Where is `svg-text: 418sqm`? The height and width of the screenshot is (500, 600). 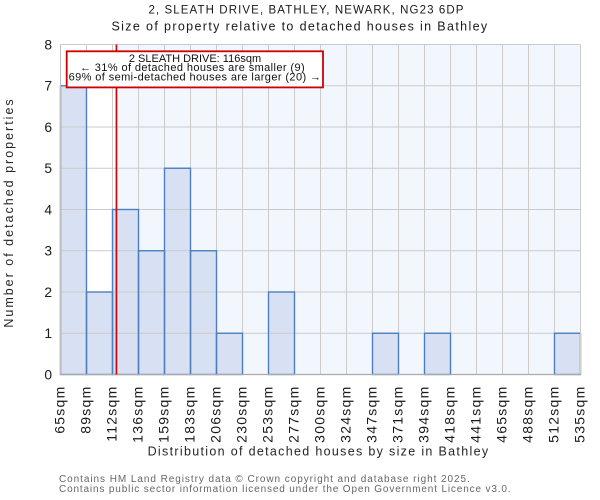 svg-text: 418sqm is located at coordinates (450, 414).